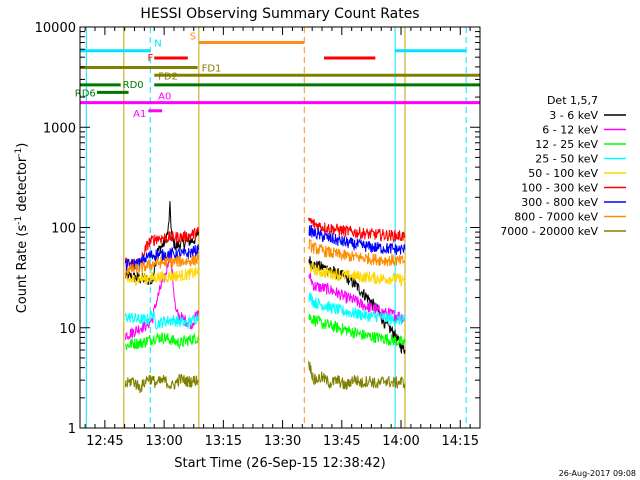 The height and width of the screenshot is (480, 640). What do you see at coordinates (566, 144) in the screenshot?
I see `legend-label-12-25-kev: 12 - 25 keV` at bounding box center [566, 144].